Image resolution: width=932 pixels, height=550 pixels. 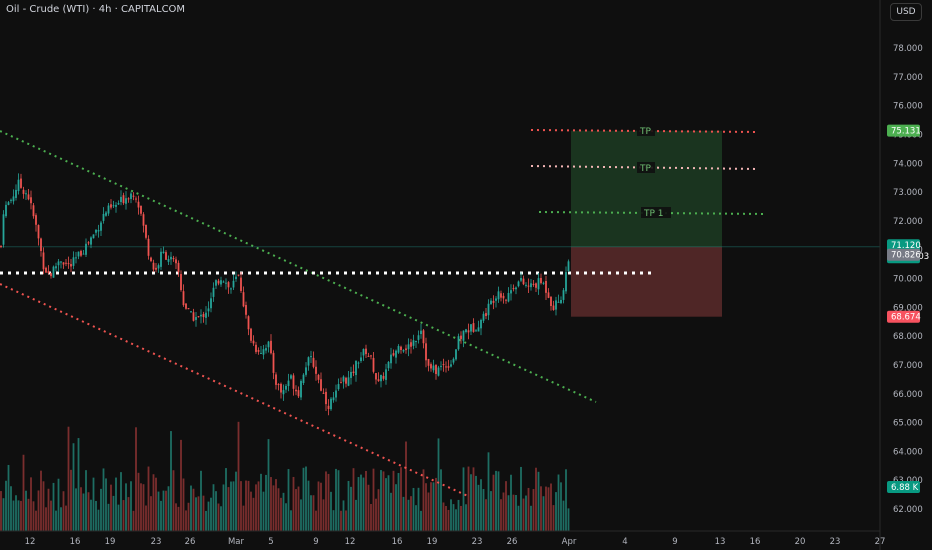 What do you see at coordinates (905, 488) in the screenshot?
I see `volume-badge-label: 6.88 K` at bounding box center [905, 488].